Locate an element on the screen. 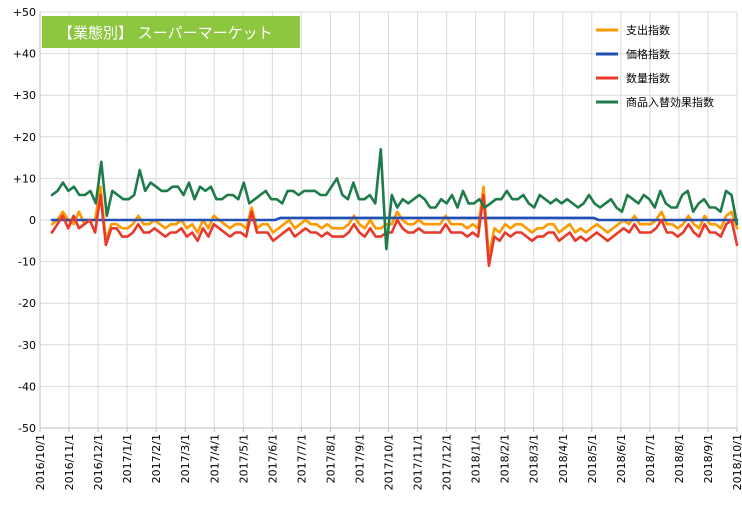  chart-title-box: 【業態別】 スーパーマーケット is located at coordinates (171, 32).